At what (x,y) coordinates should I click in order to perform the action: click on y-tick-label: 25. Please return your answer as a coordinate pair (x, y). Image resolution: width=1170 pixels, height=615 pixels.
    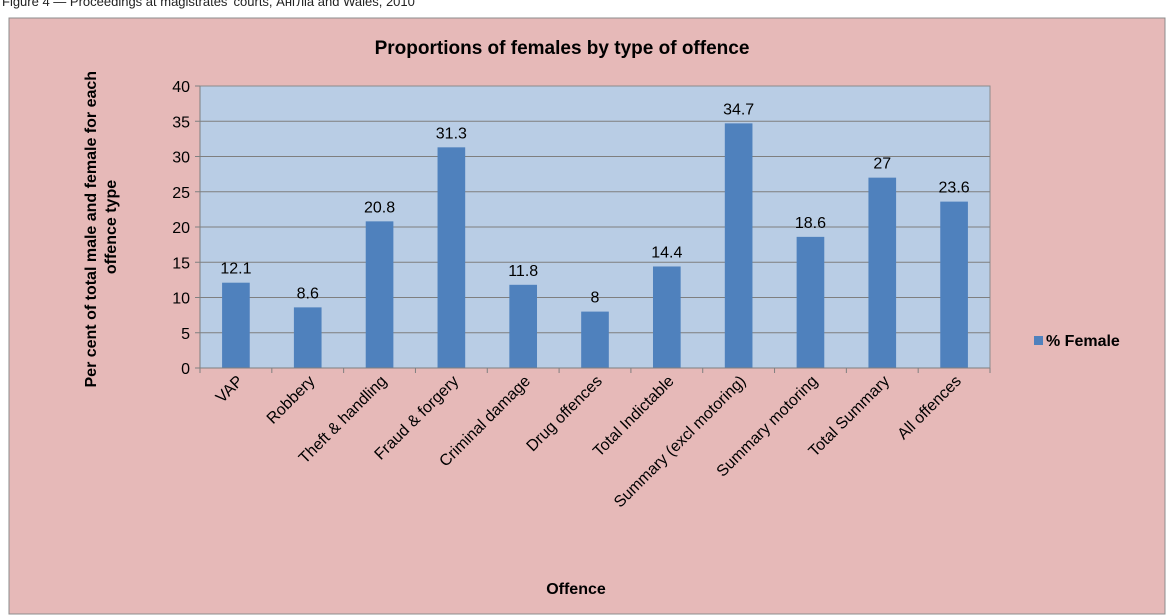
    Looking at the image, I should click on (181, 193).